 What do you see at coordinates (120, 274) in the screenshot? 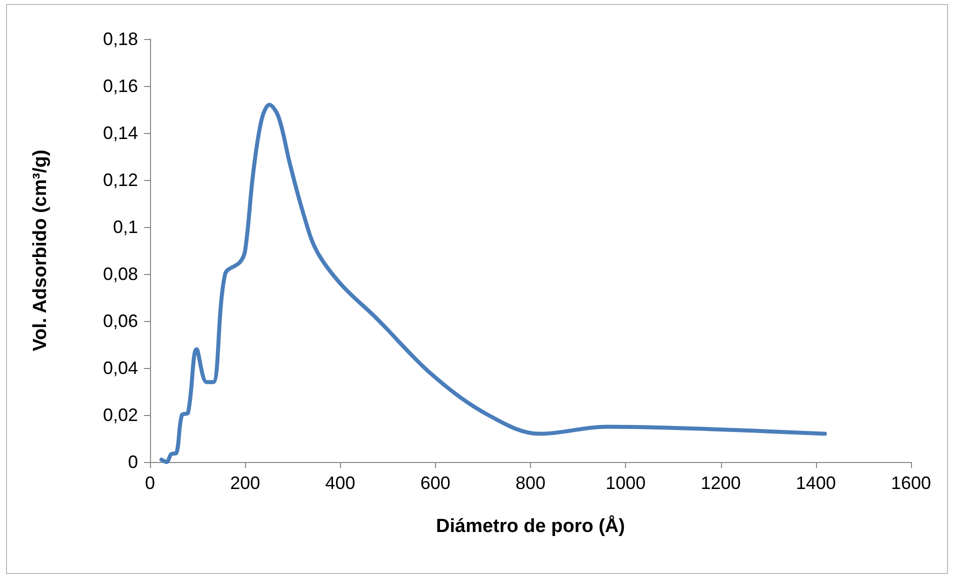
I see `y-tick-label: 0,08` at bounding box center [120, 274].